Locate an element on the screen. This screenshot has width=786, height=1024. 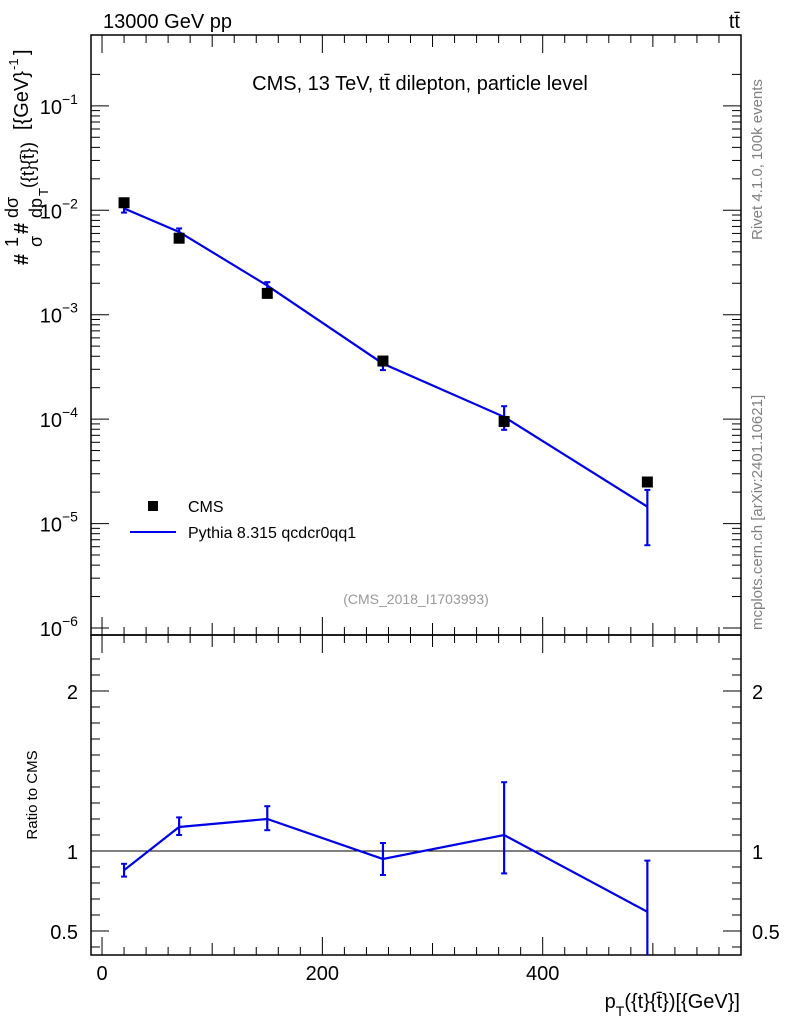
header-right: tt̄ is located at coordinates (735, 22).